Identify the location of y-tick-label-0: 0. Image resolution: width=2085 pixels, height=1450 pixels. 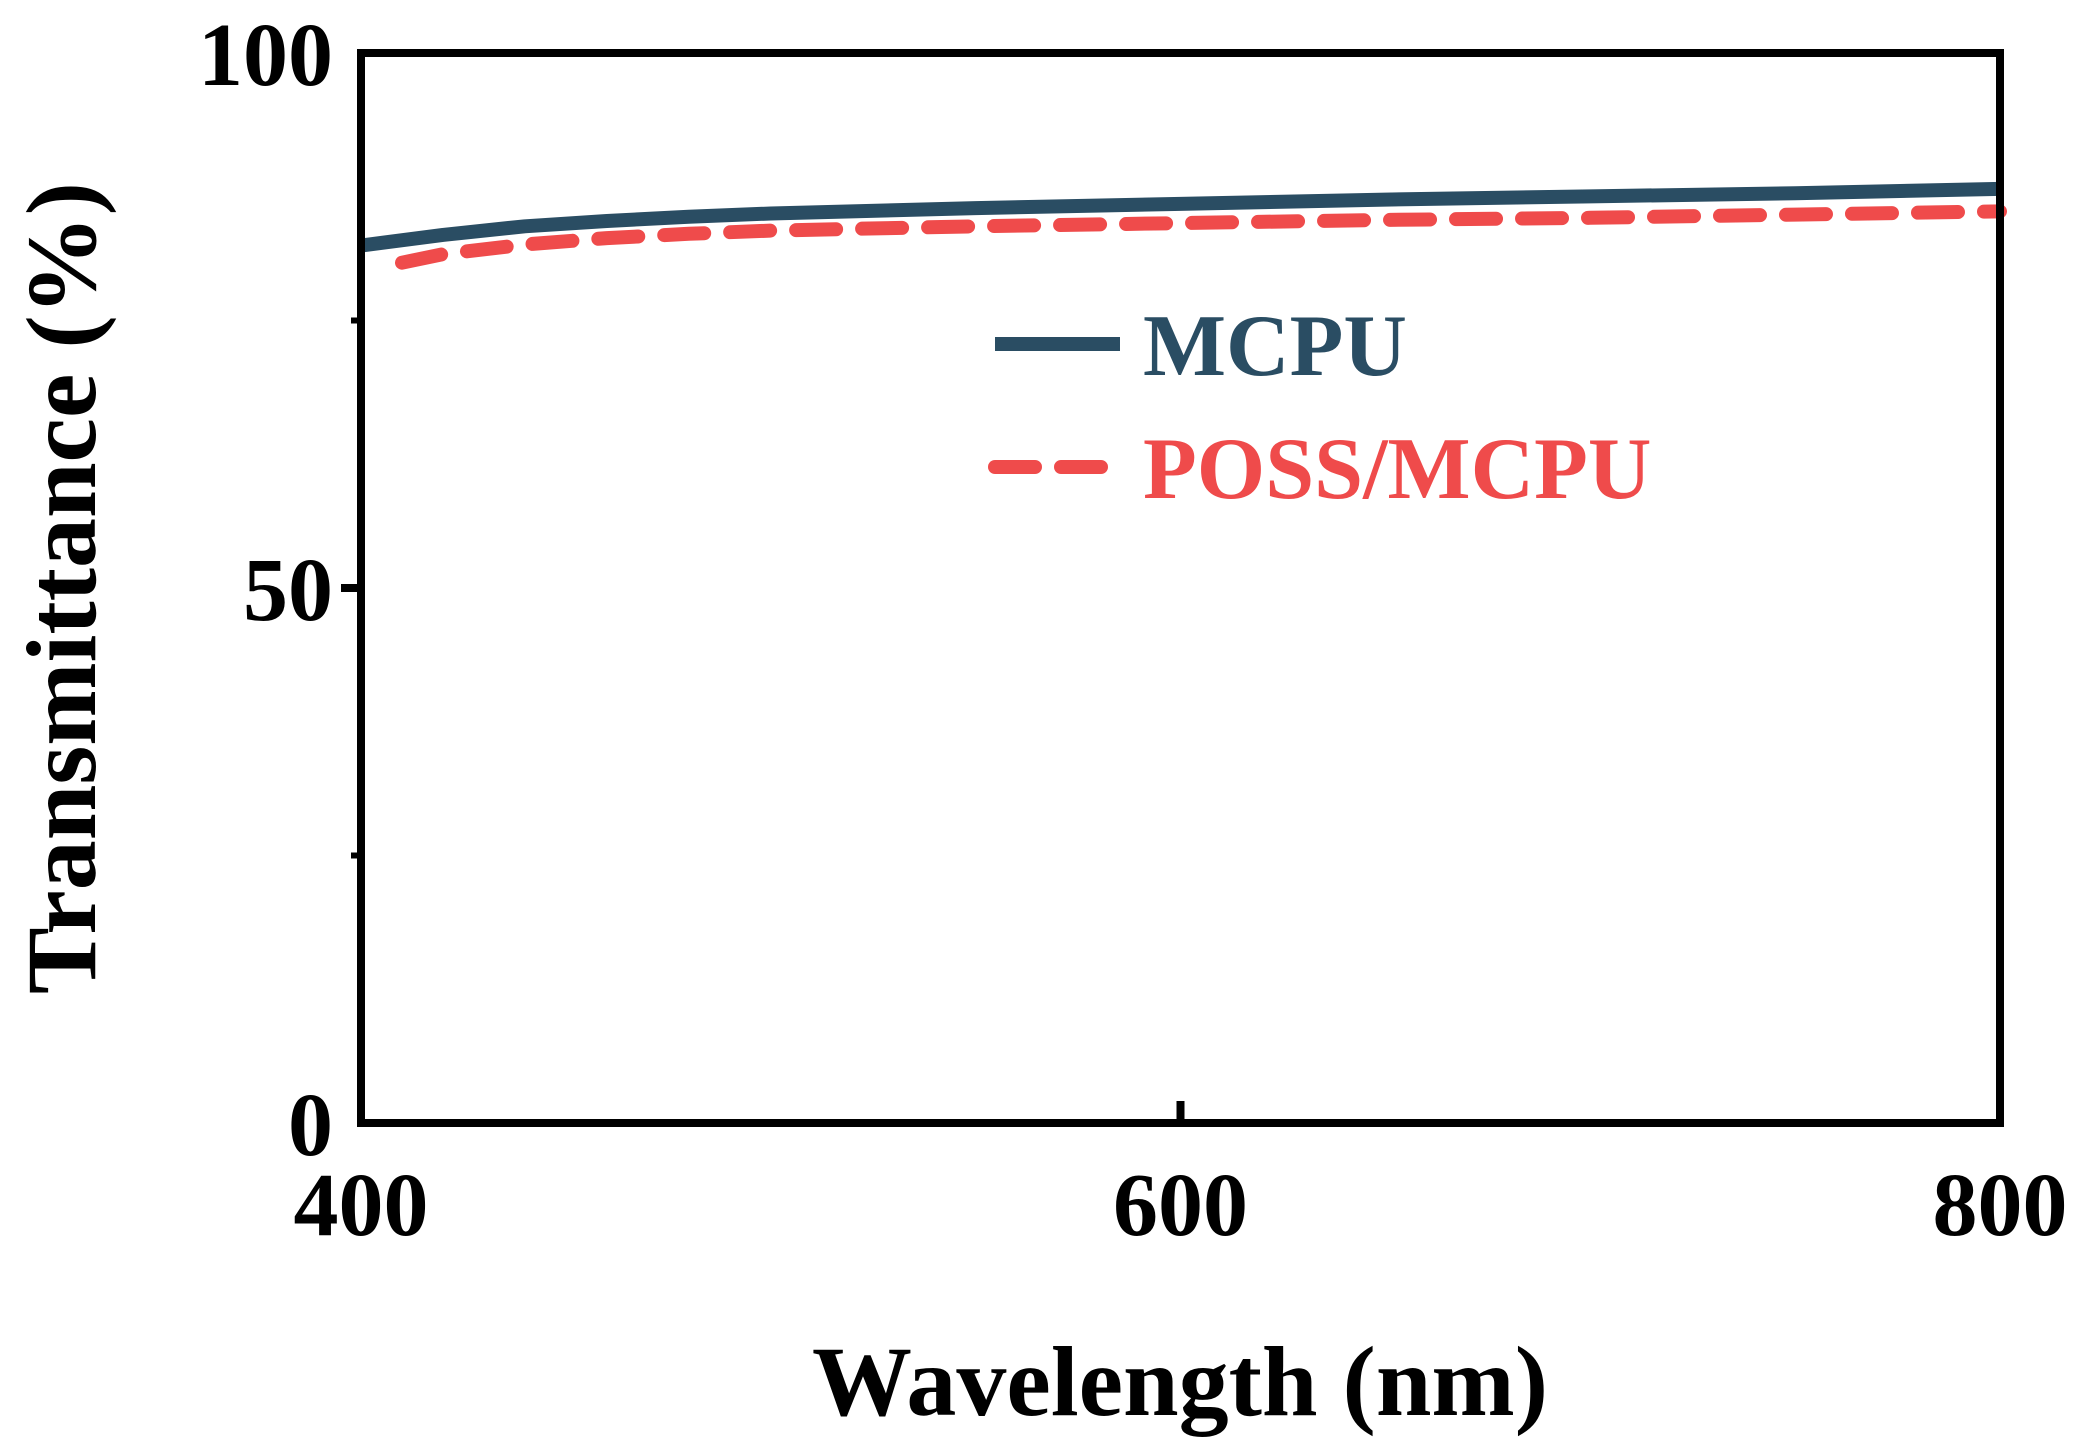
(310, 1125).